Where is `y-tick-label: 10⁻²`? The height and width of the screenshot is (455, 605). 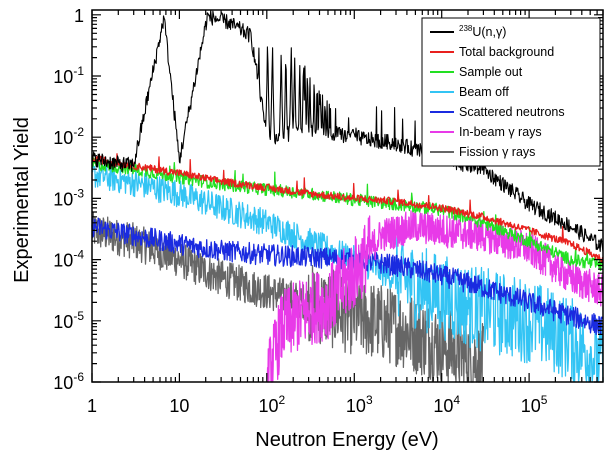 y-tick-label: 10⁻² is located at coordinates (68, 136).